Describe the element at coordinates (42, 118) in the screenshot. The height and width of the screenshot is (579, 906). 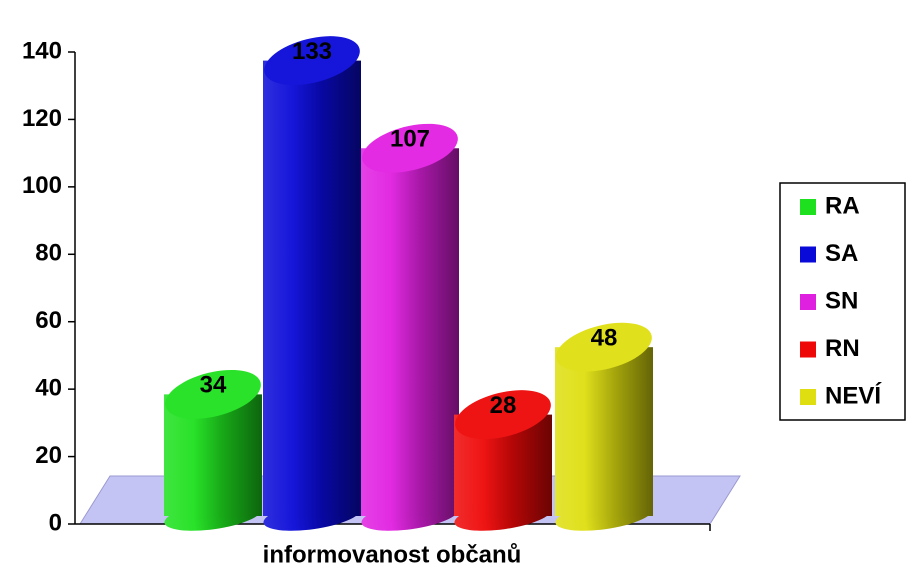
I see `y-tick-label: 120` at that location.